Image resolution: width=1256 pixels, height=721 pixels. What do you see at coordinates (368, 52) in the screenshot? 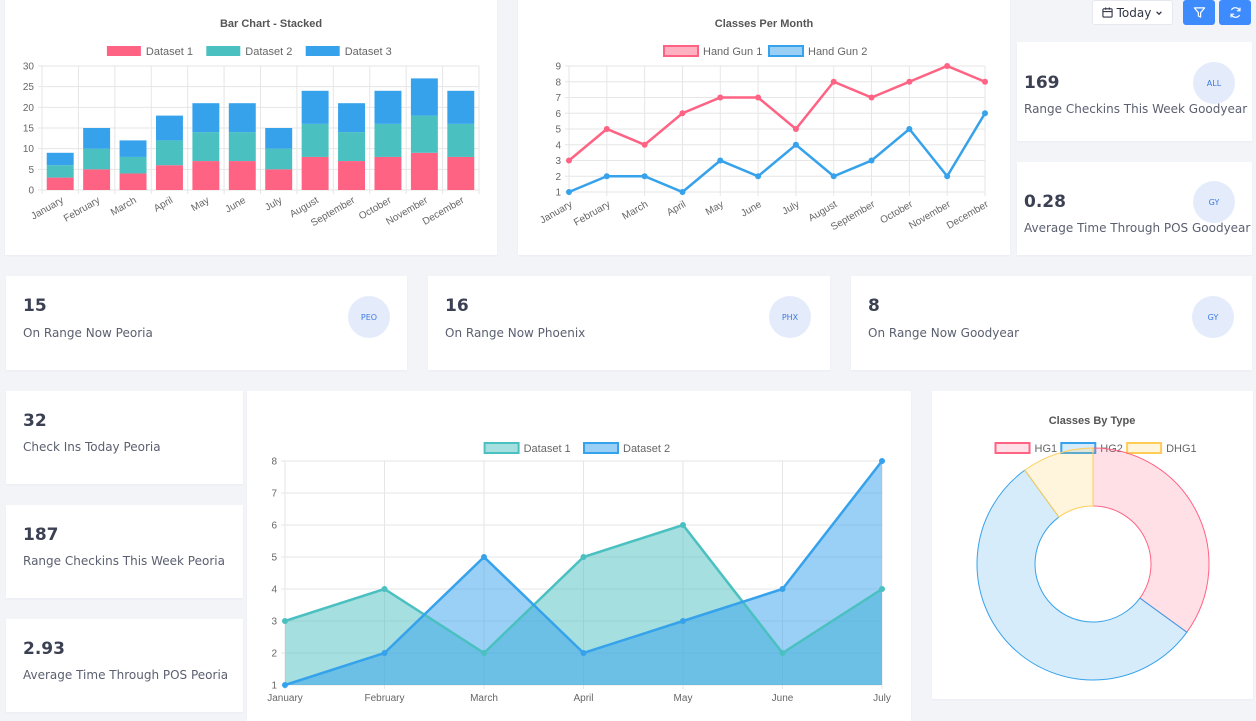
I see `legend-label: Dataset 3` at bounding box center [368, 52].